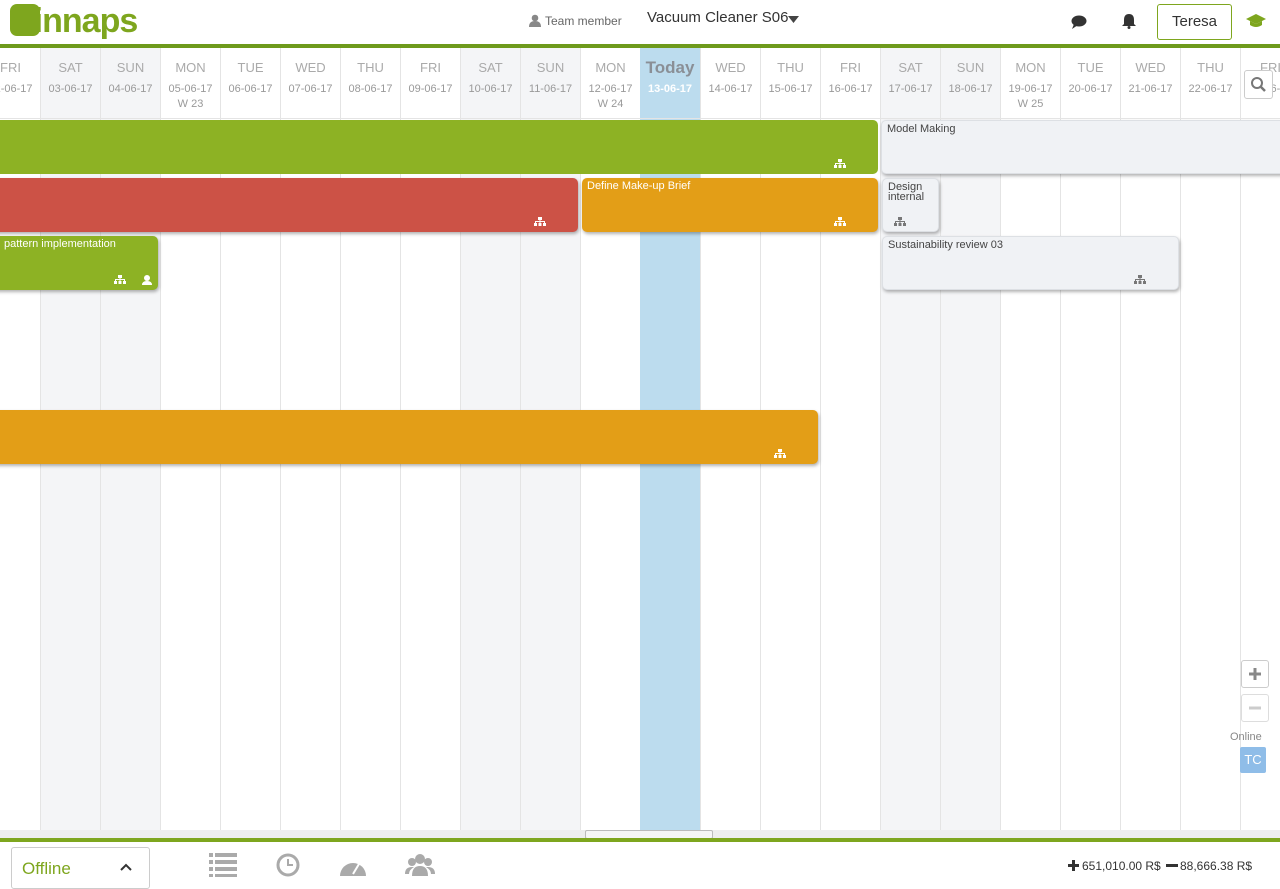 This screenshot has width=1280, height=889. Describe the element at coordinates (850, 89) in the screenshot. I see `day-date: 16-06-17` at that location.